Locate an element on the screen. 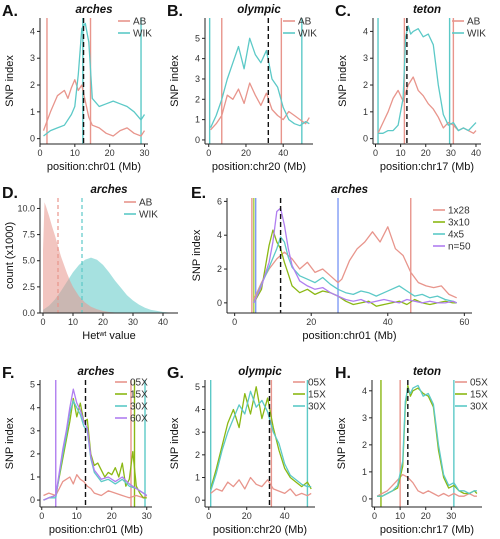 The width and height of the screenshot is (500, 539). panel-label: F. is located at coordinates (8, 373).